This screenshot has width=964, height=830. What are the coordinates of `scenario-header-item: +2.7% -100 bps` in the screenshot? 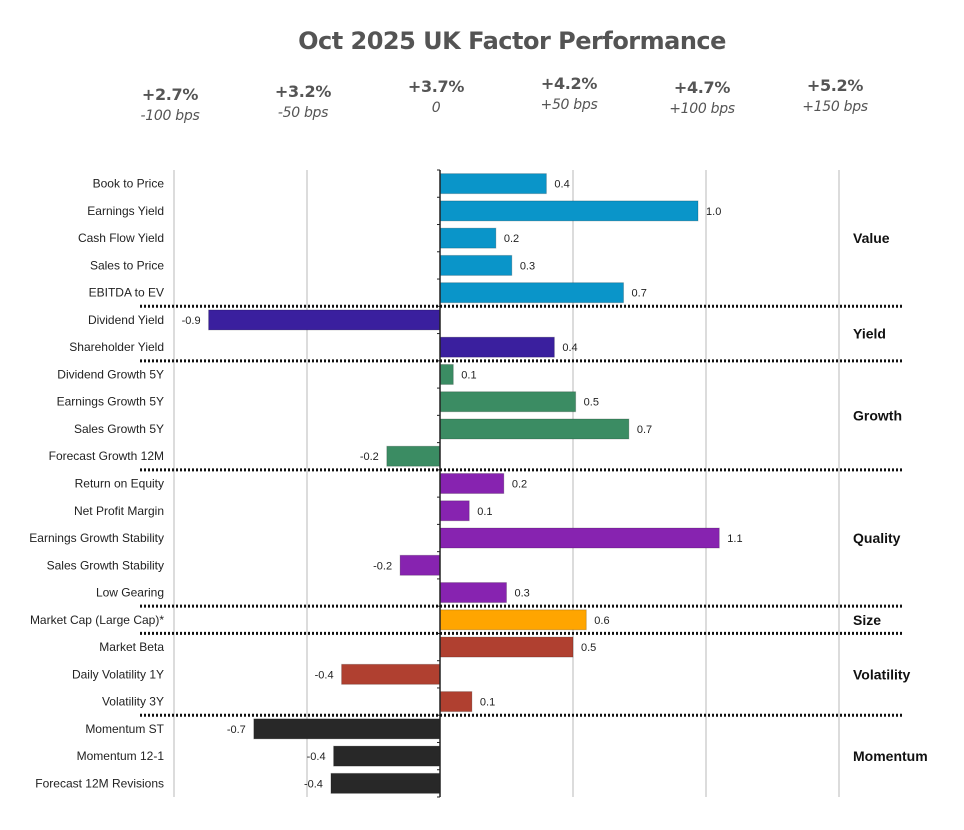 It's located at (170, 104).